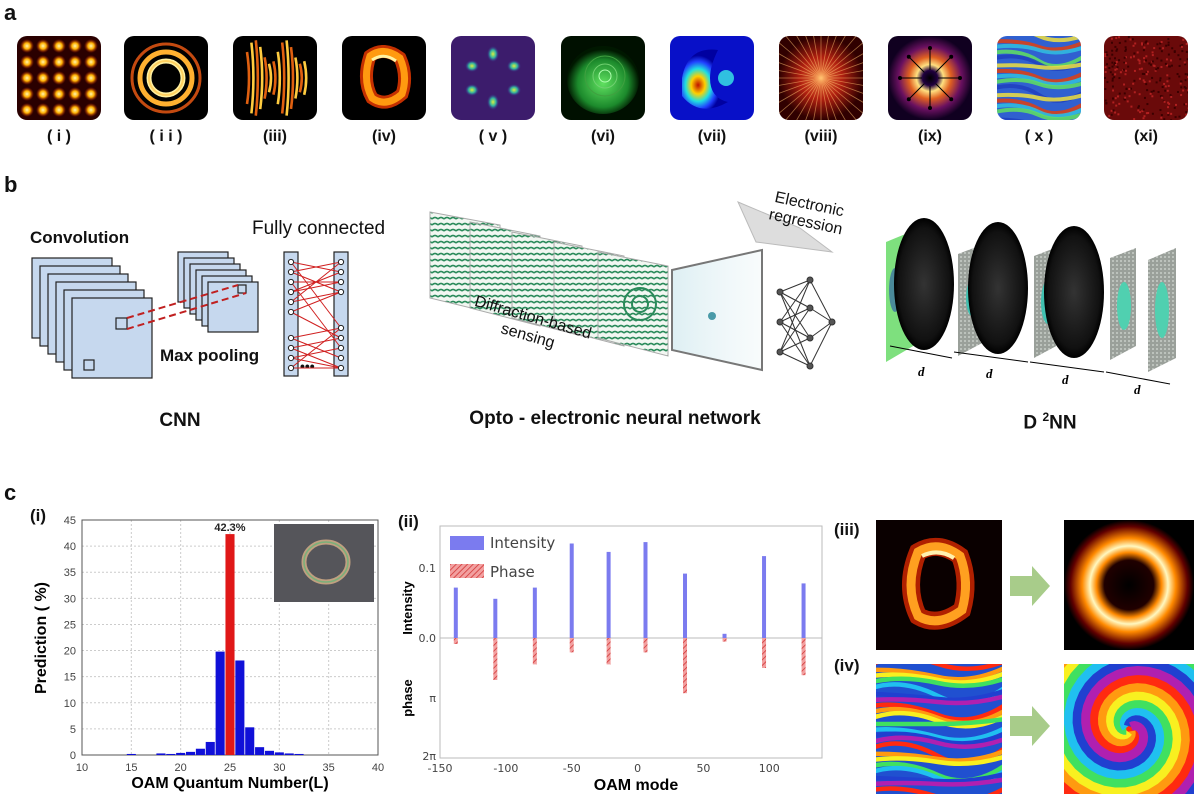 Image resolution: width=1200 pixels, height=796 pixels. Describe the element at coordinates (1030, 423) in the screenshot. I see `d2nn-caption-d: D` at that location.